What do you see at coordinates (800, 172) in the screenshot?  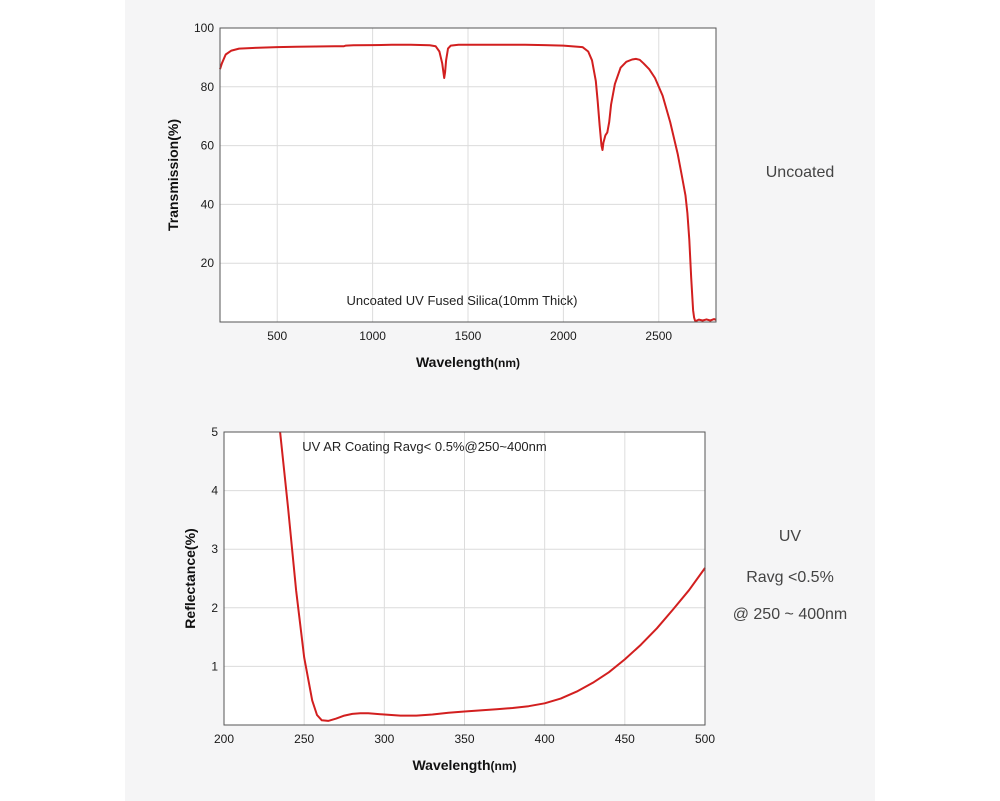 I see `uncoated-side-label: Uncoated` at bounding box center [800, 172].